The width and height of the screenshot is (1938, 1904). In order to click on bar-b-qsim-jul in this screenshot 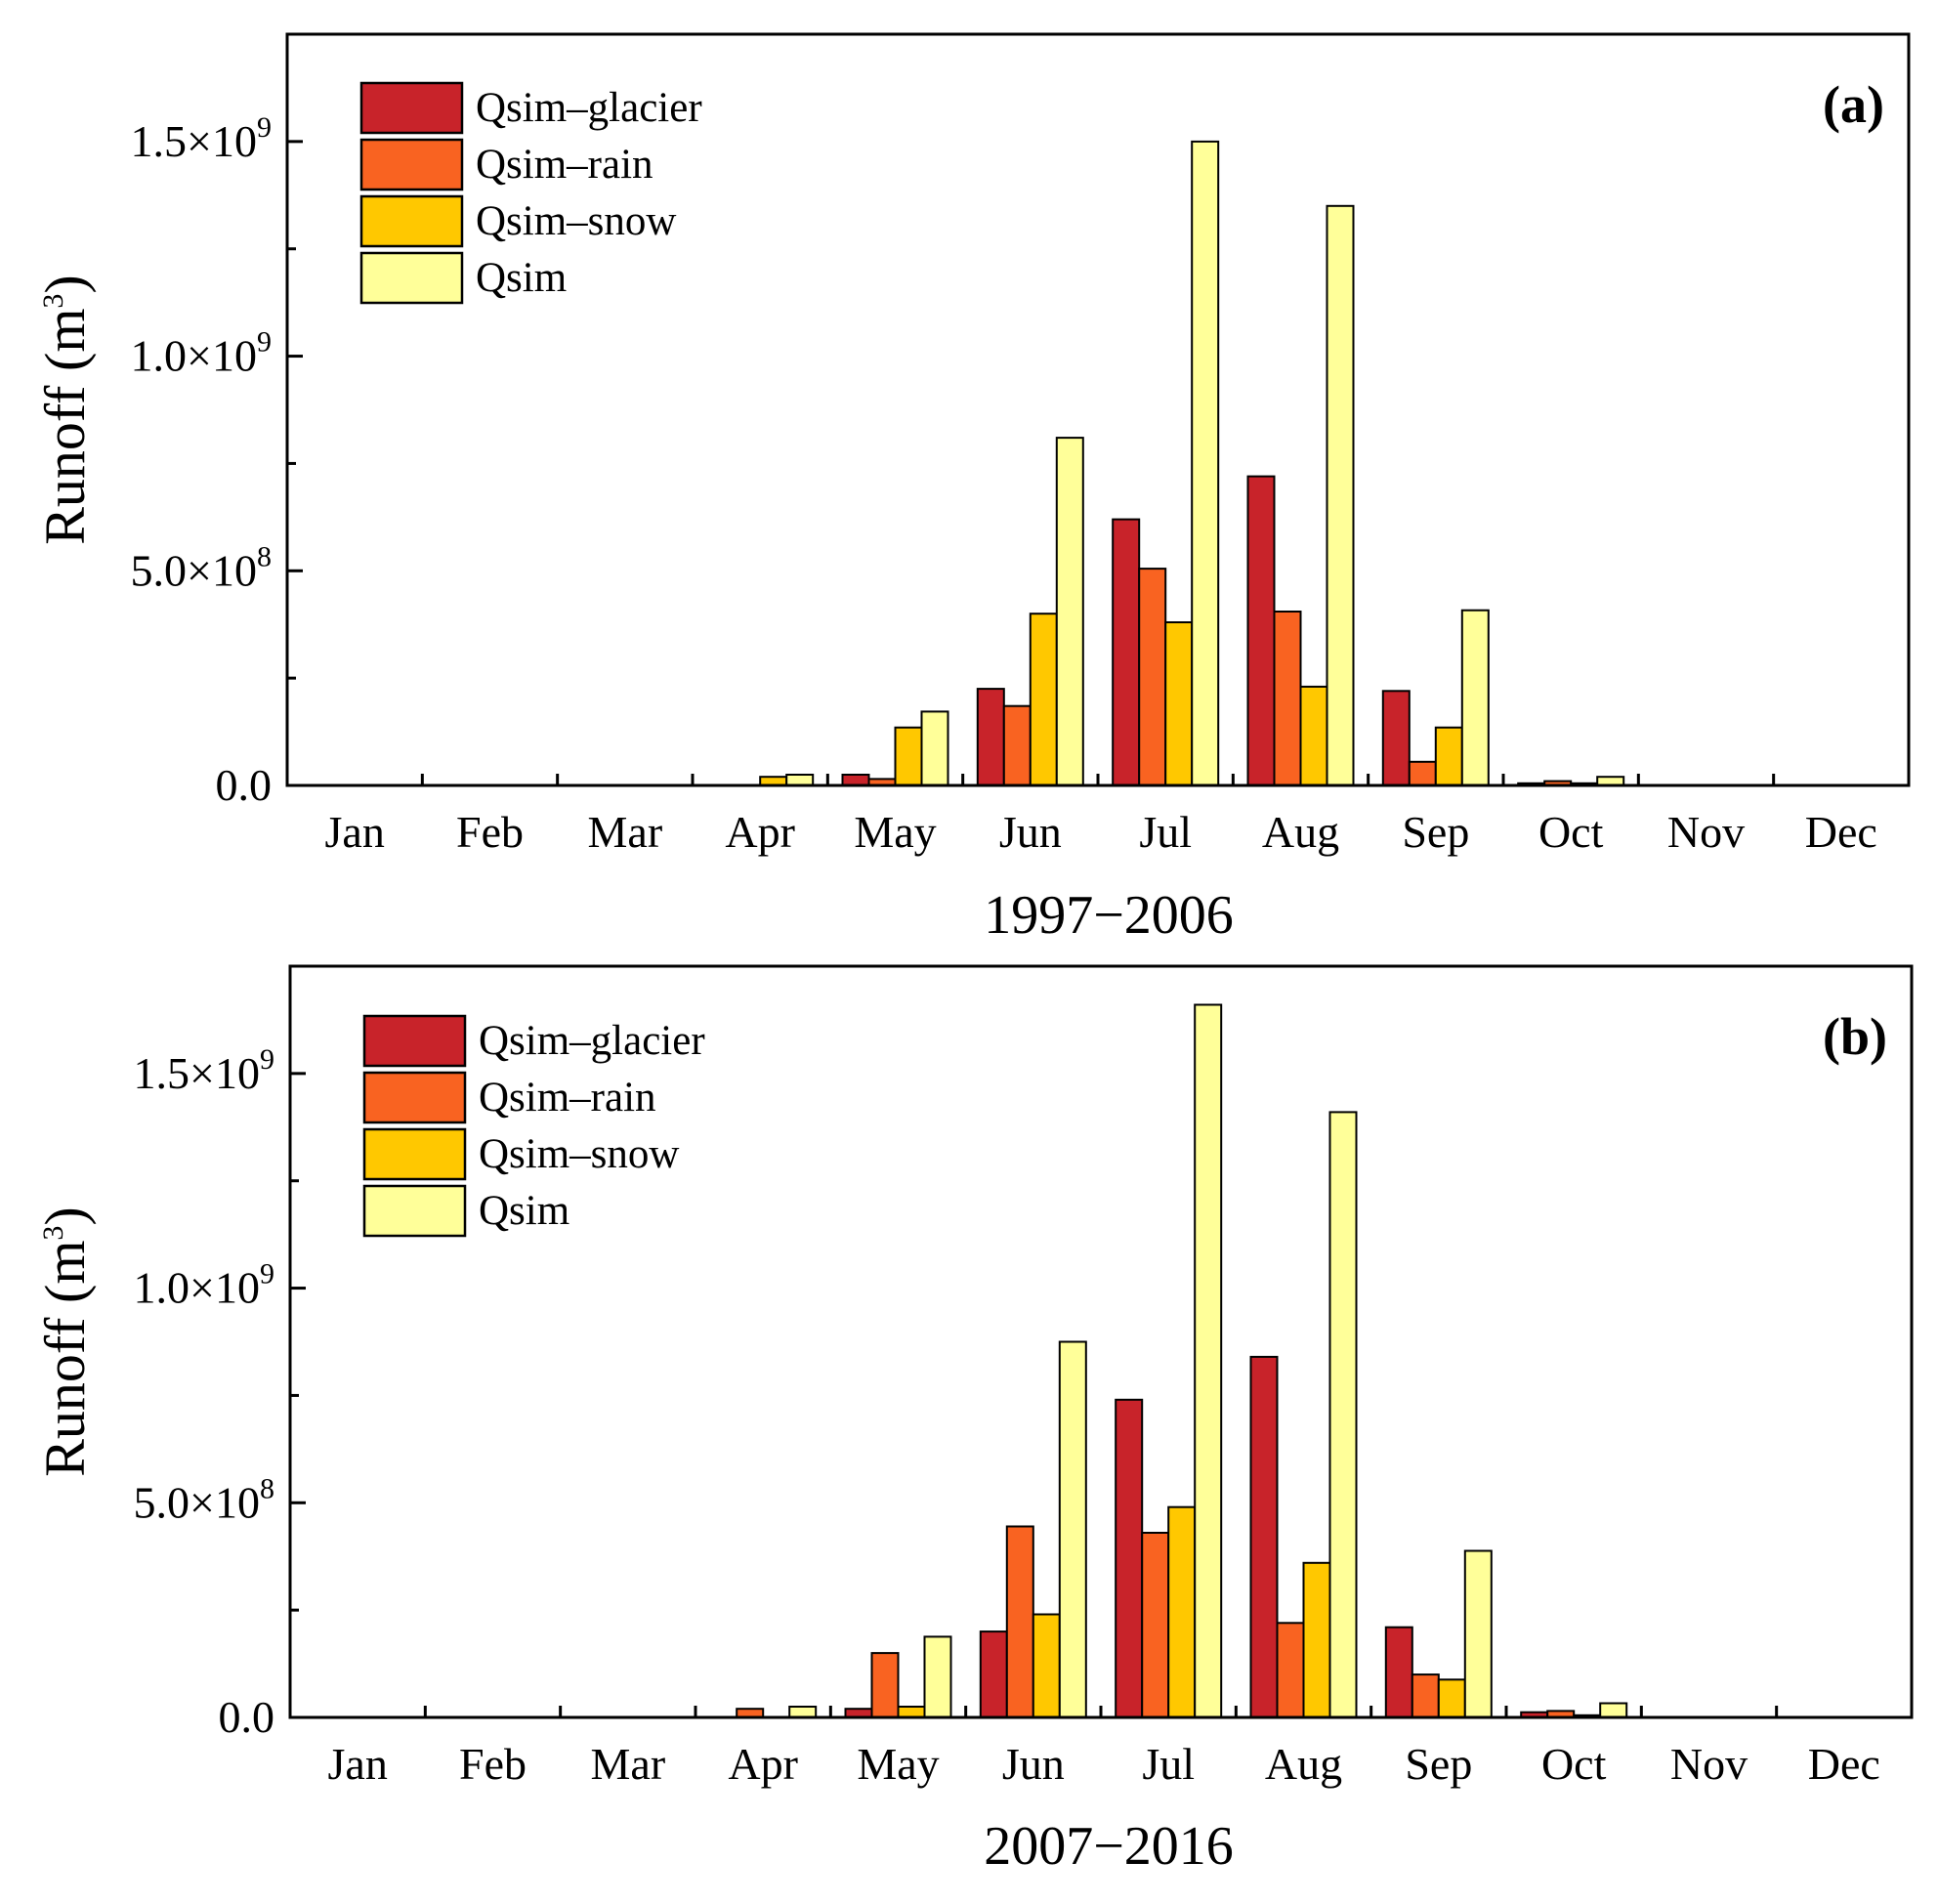, I will do `click(1208, 1360)`.